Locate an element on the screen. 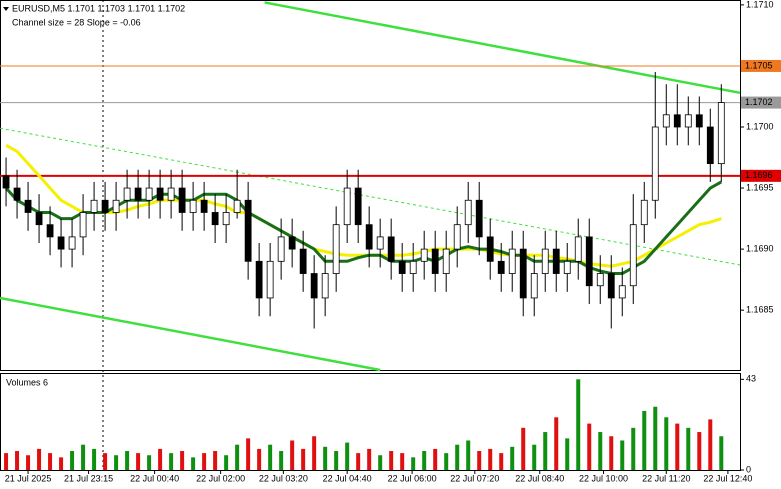  x-tick-label: 22 Jul 07:20 is located at coordinates (474, 478).